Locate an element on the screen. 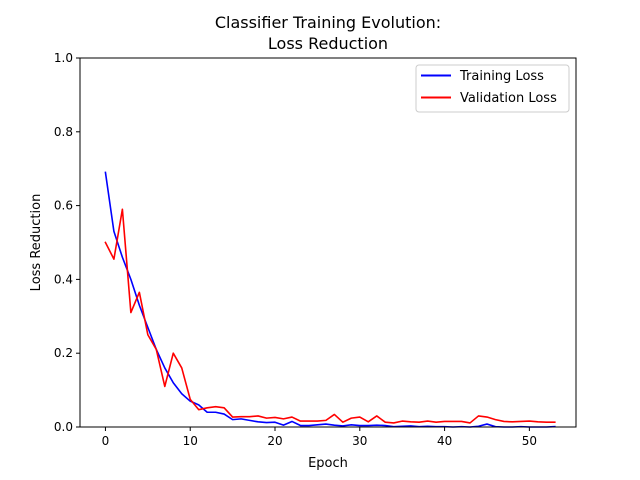  x-tick-label: 0 is located at coordinates (106, 441).